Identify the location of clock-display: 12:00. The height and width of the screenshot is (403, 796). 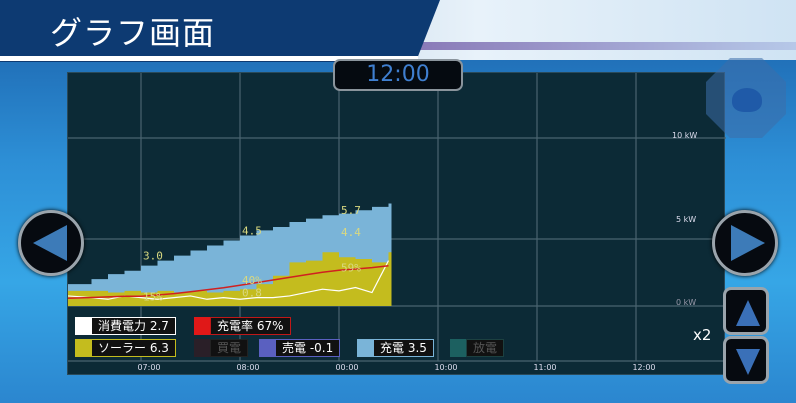
(398, 75).